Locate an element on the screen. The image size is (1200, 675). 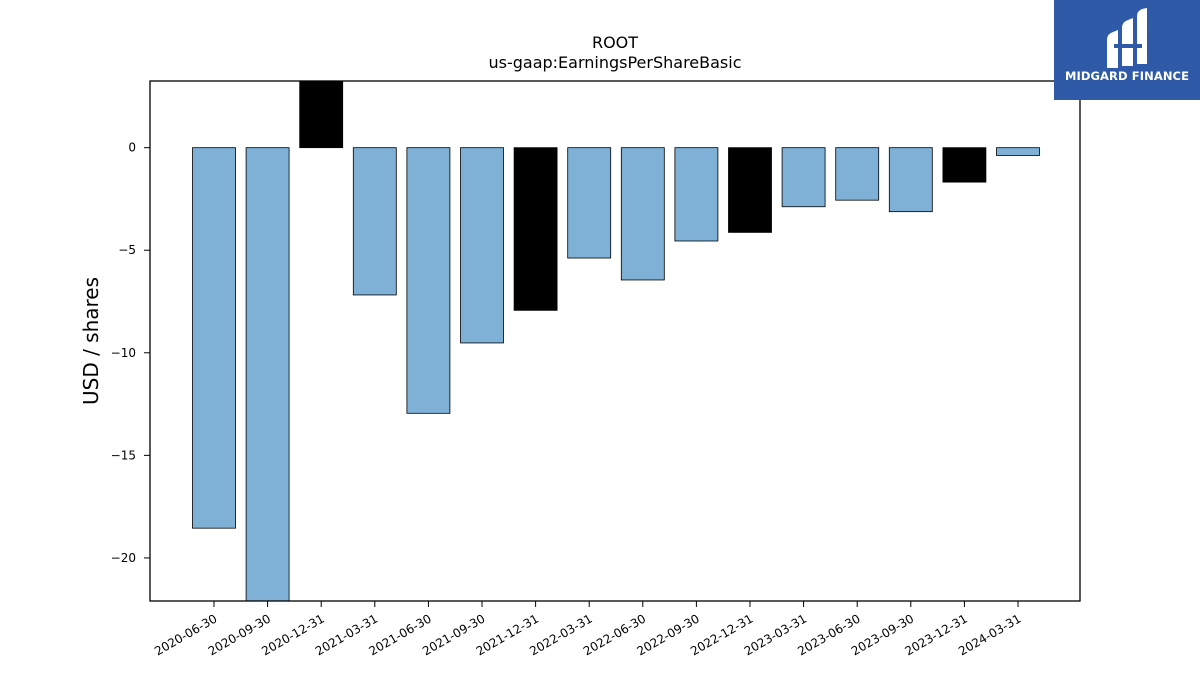
y-tick-label: −10 is located at coordinates (123, 353).